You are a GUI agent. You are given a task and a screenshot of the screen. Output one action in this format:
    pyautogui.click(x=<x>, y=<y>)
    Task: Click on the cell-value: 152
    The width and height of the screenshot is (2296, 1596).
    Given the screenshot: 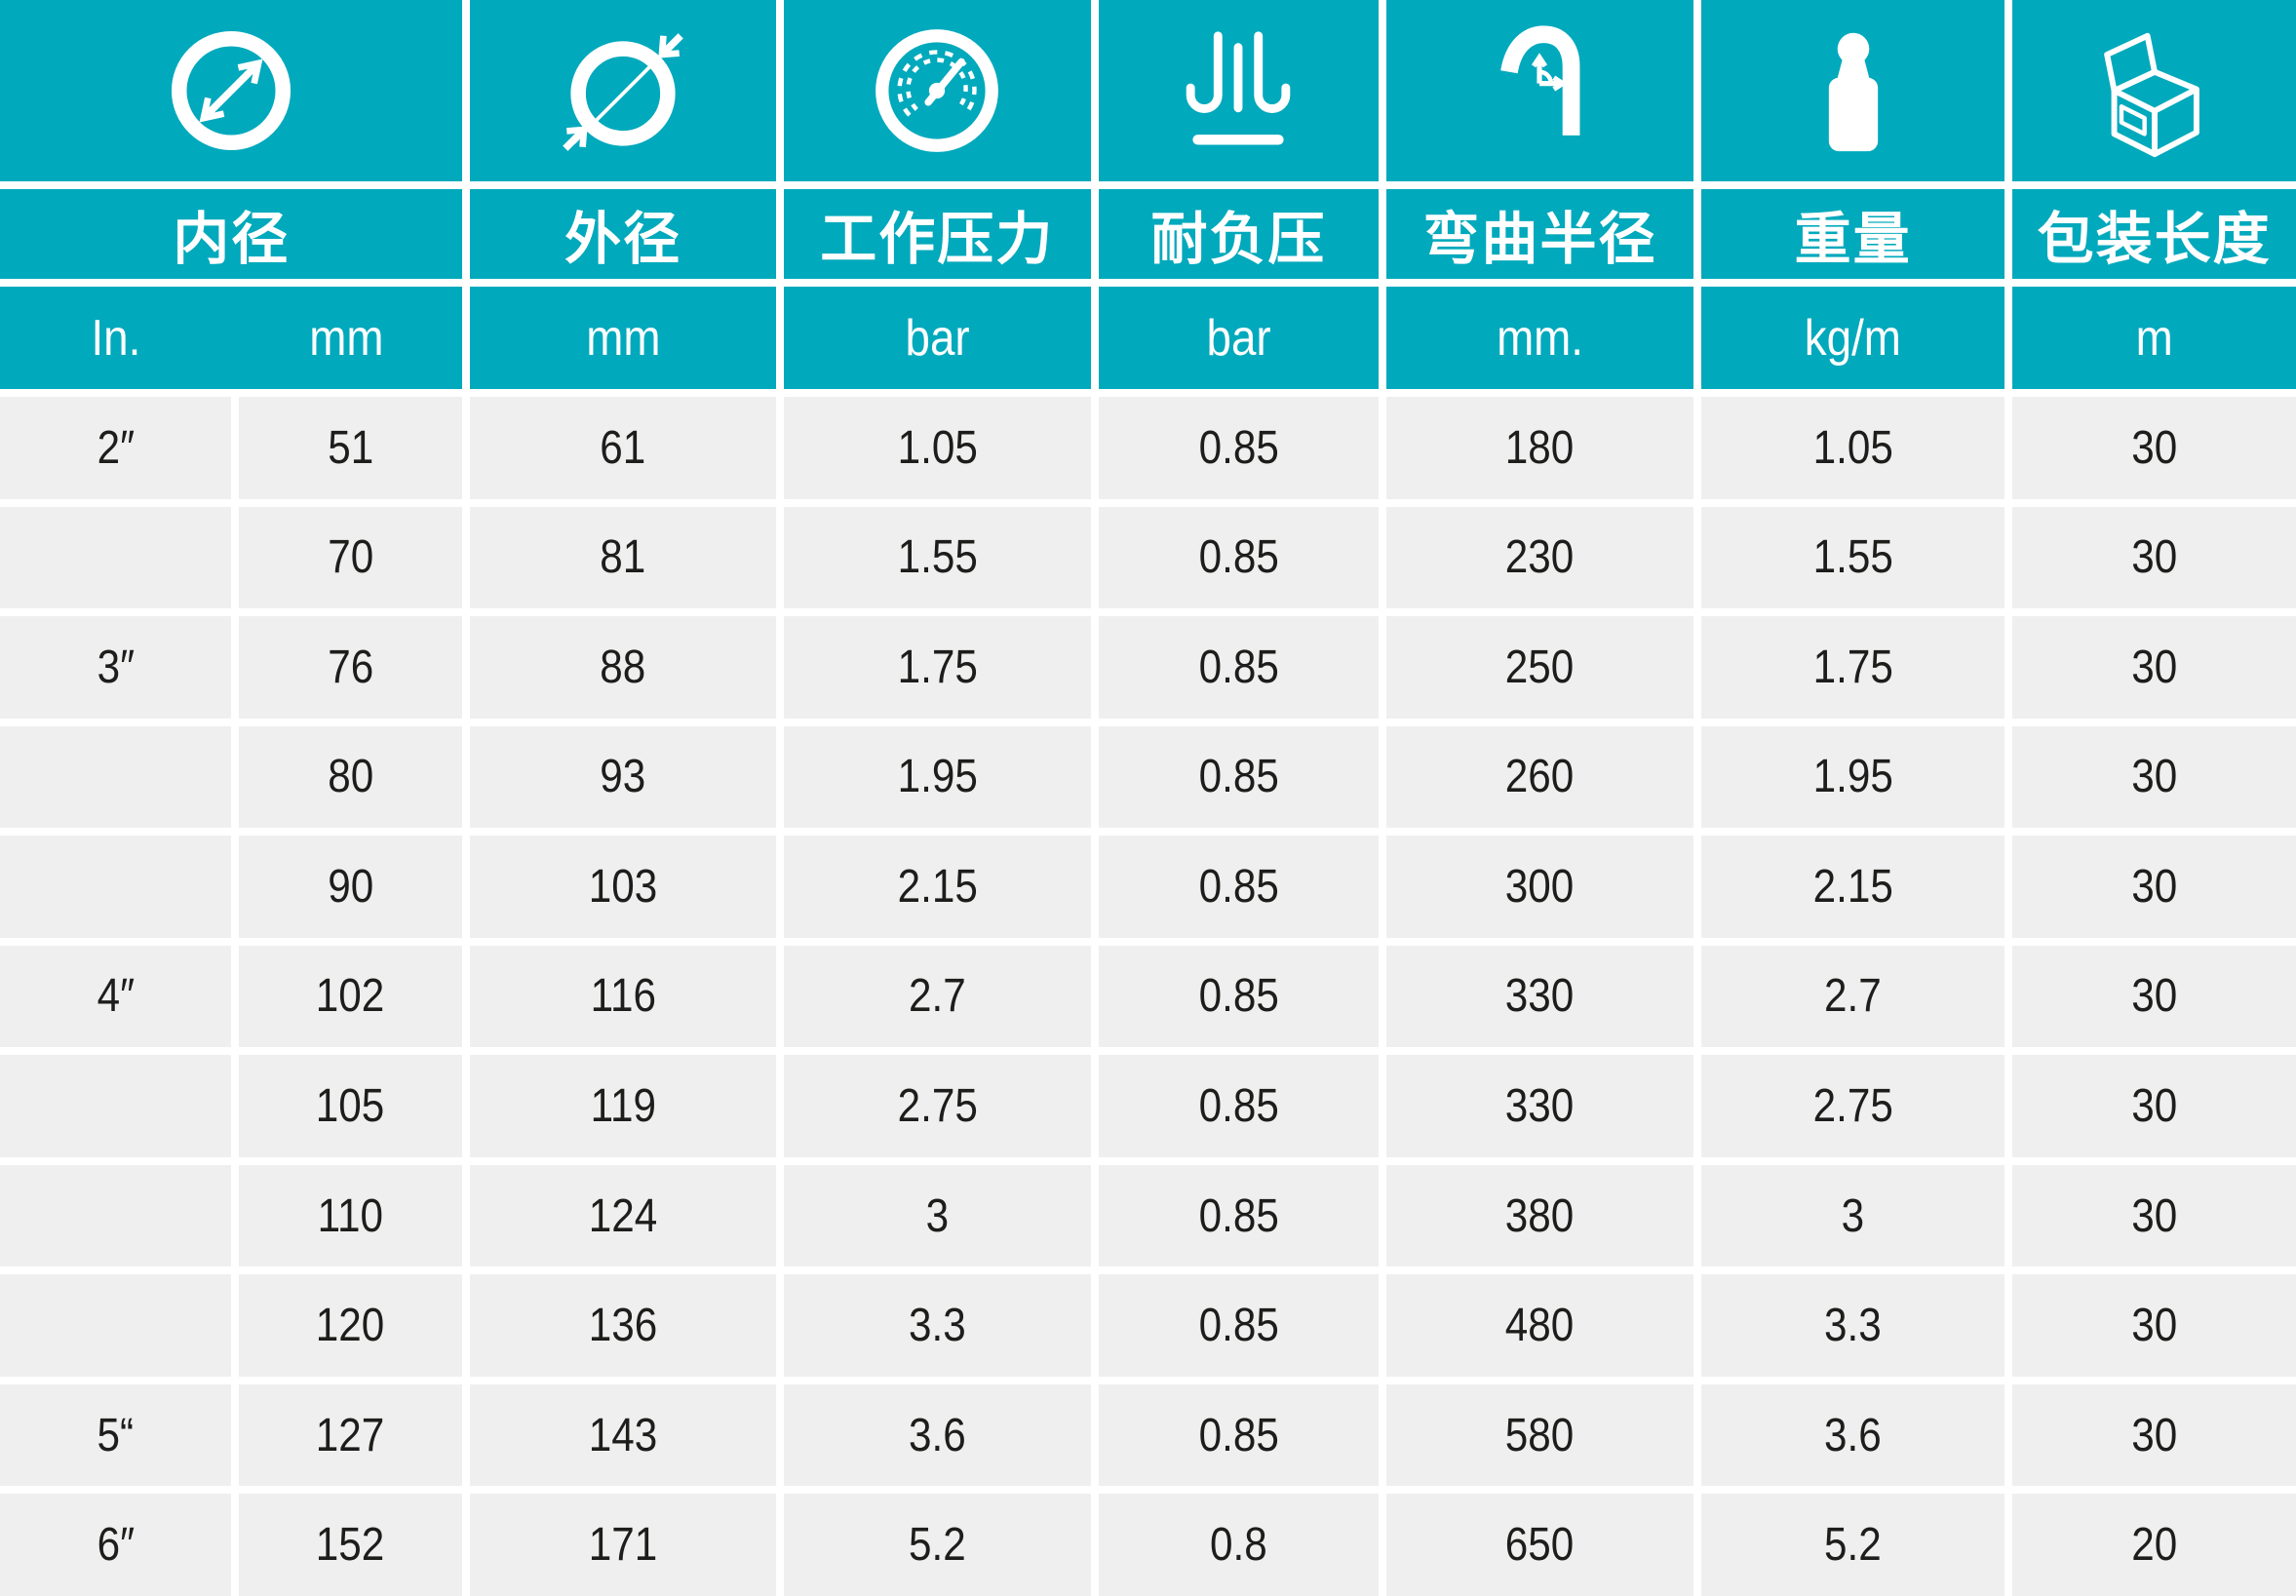 What is the action you would take?
    pyautogui.click(x=350, y=1546)
    